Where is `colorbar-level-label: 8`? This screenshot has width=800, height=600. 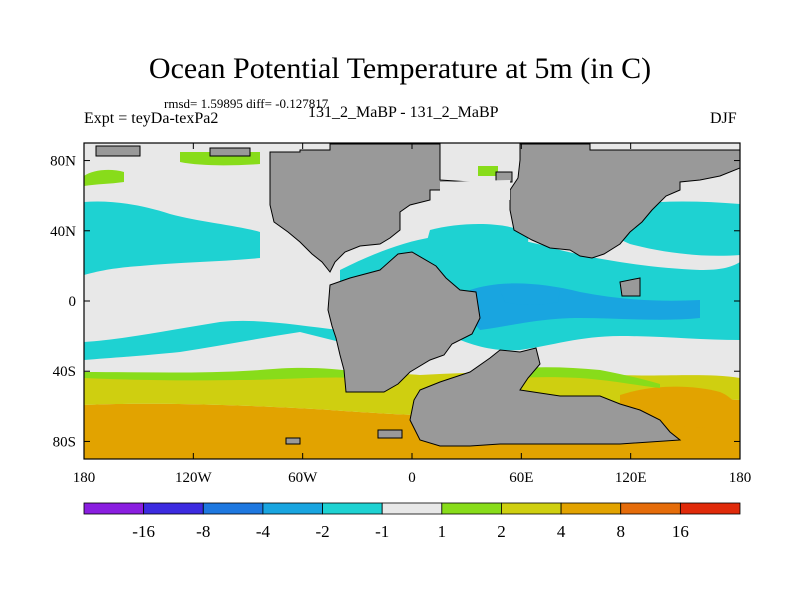 colorbar-level-label: 8 is located at coordinates (620, 531).